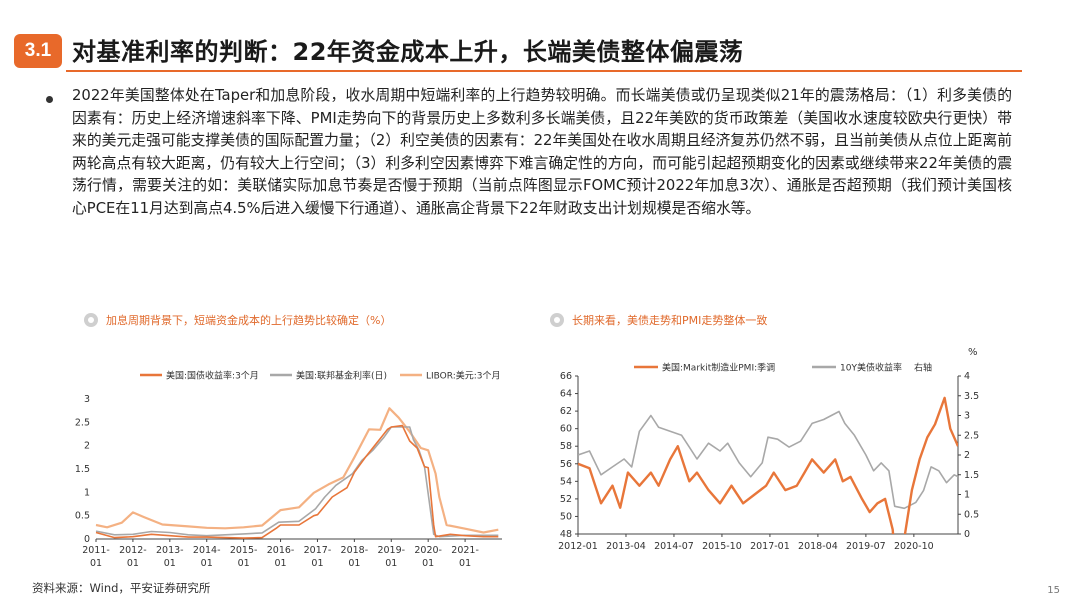 The height and width of the screenshot is (608, 1080). I want to click on legend-label: LIBOR:美元:3个月, so click(463, 376).